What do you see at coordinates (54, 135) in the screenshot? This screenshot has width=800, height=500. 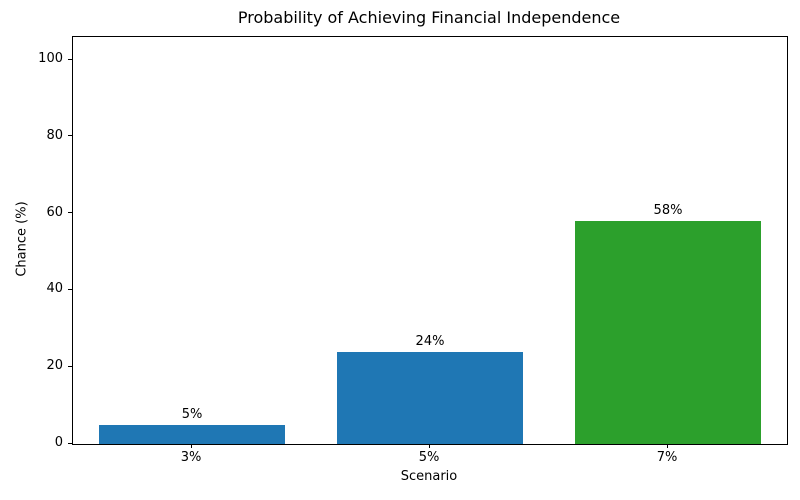 I see `y-tick-label: 80` at bounding box center [54, 135].